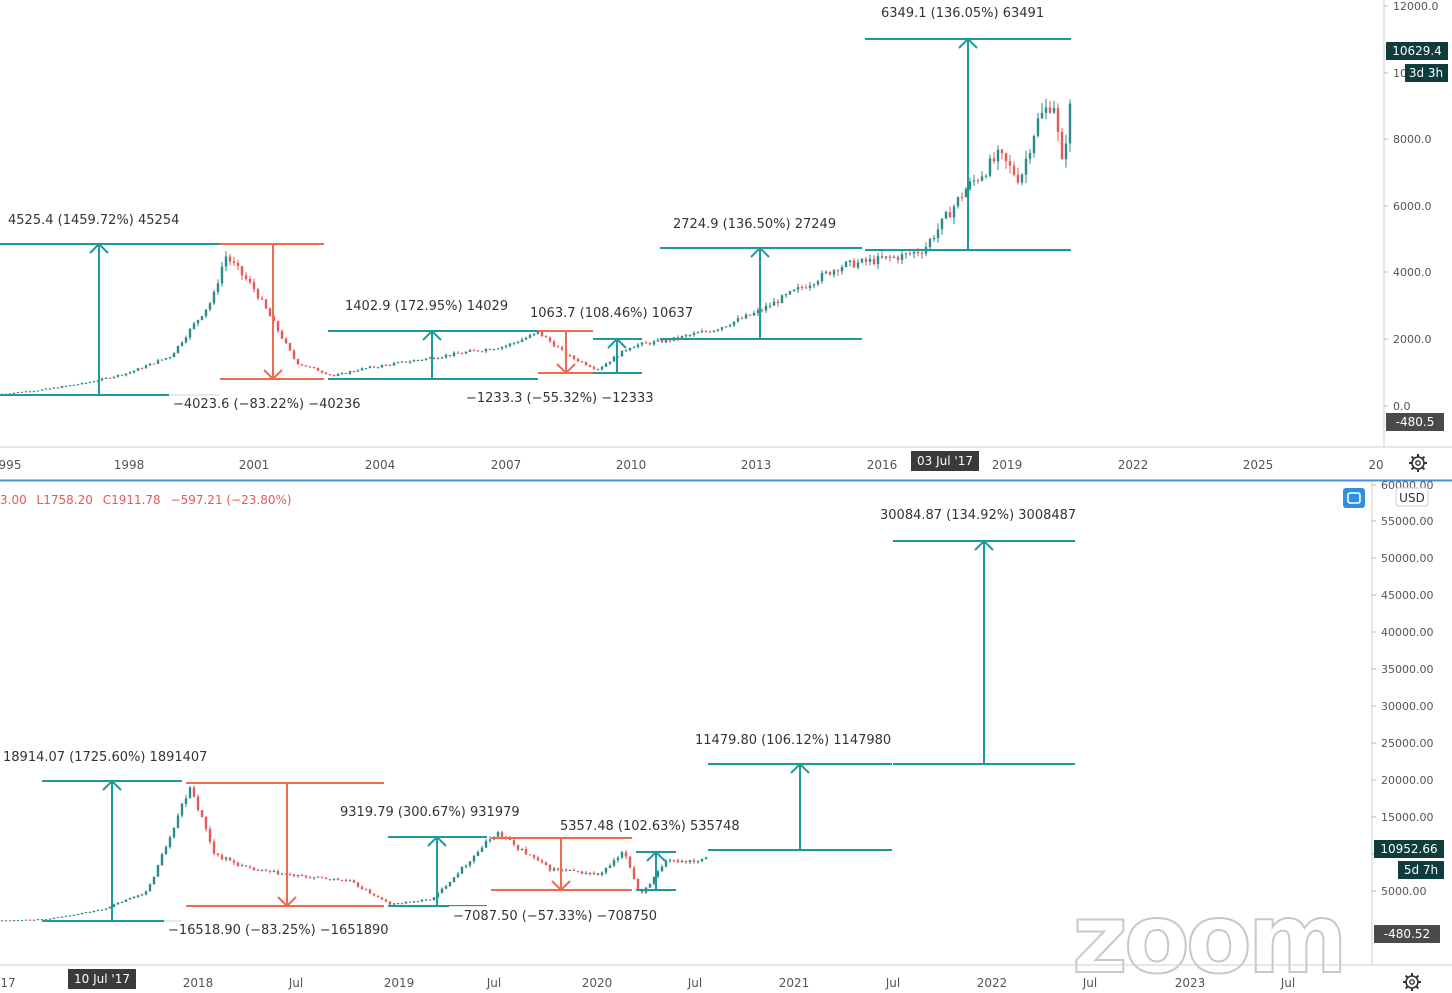 This screenshot has width=1452, height=993. I want to click on bottom-measure-1: 18914.07 (1725.60%) 1891407, so click(113, 834).